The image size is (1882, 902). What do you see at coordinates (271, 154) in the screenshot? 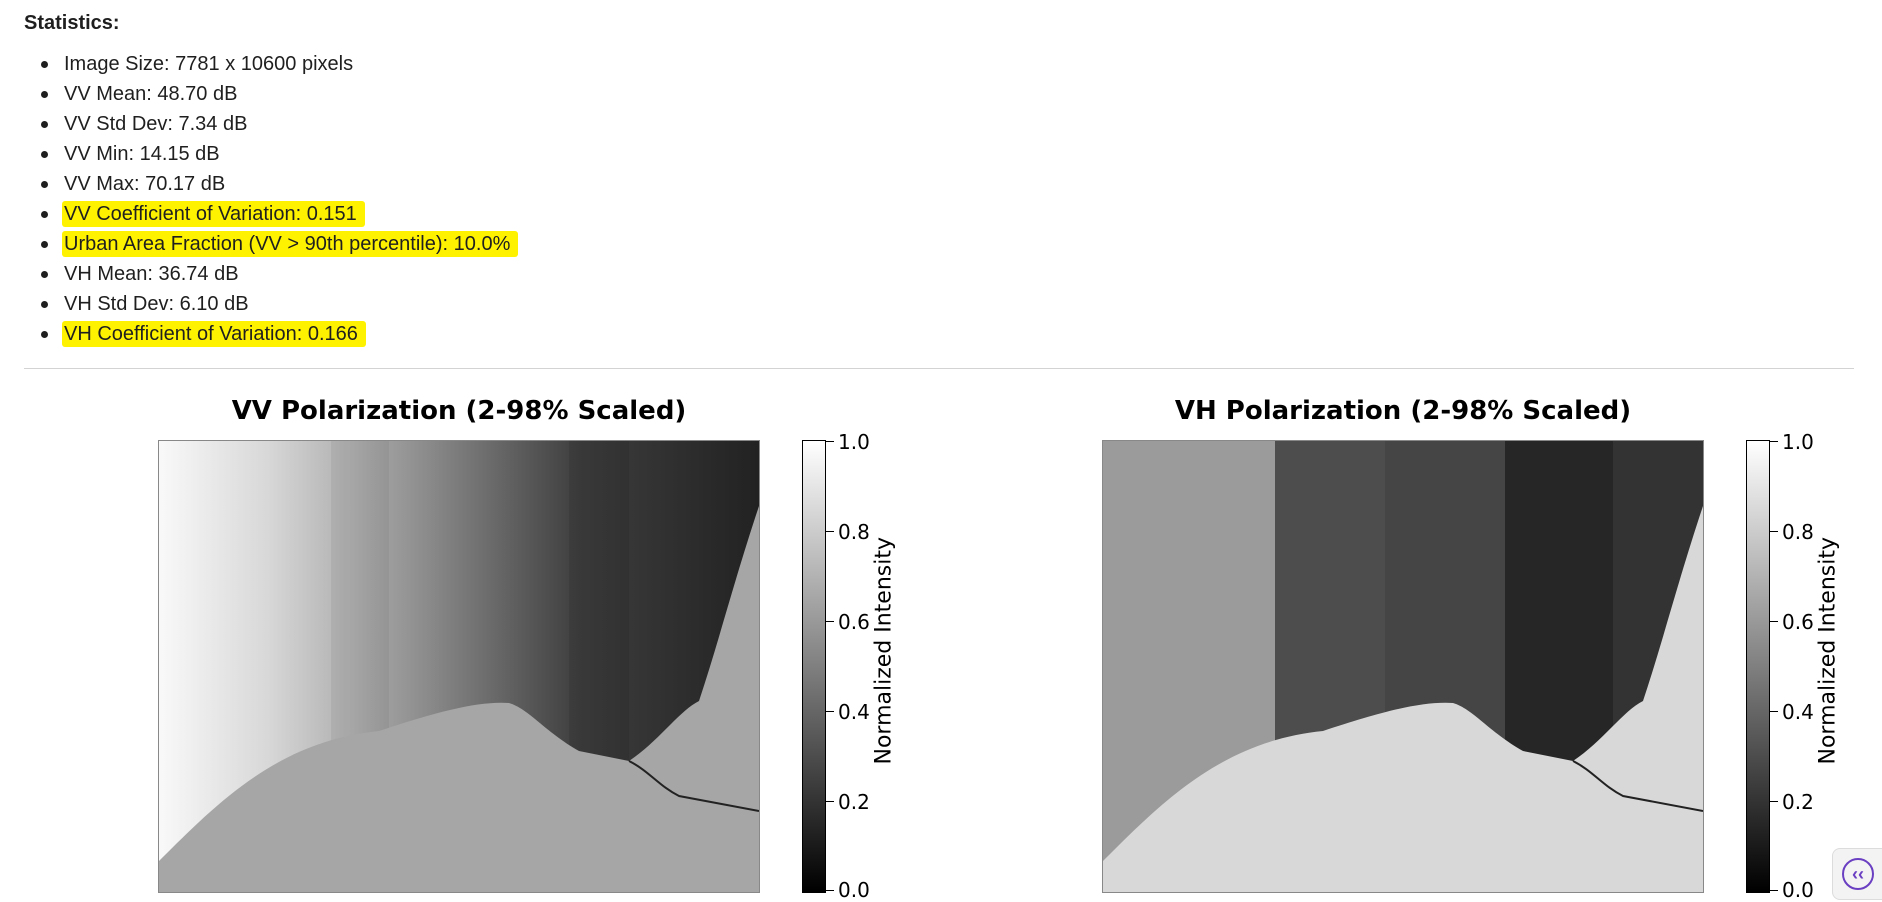
I see `stat-item: VV Min: 14.15 dB` at bounding box center [271, 154].